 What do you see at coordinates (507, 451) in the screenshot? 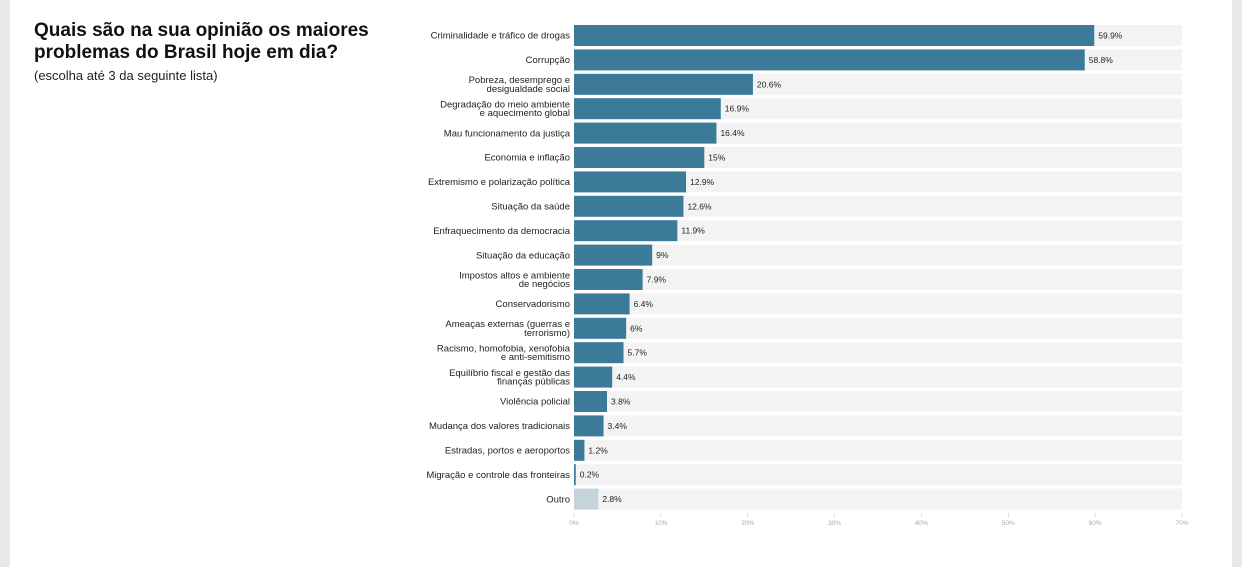
I see `category-label: Estradas, portos e aeroportos` at bounding box center [507, 451].